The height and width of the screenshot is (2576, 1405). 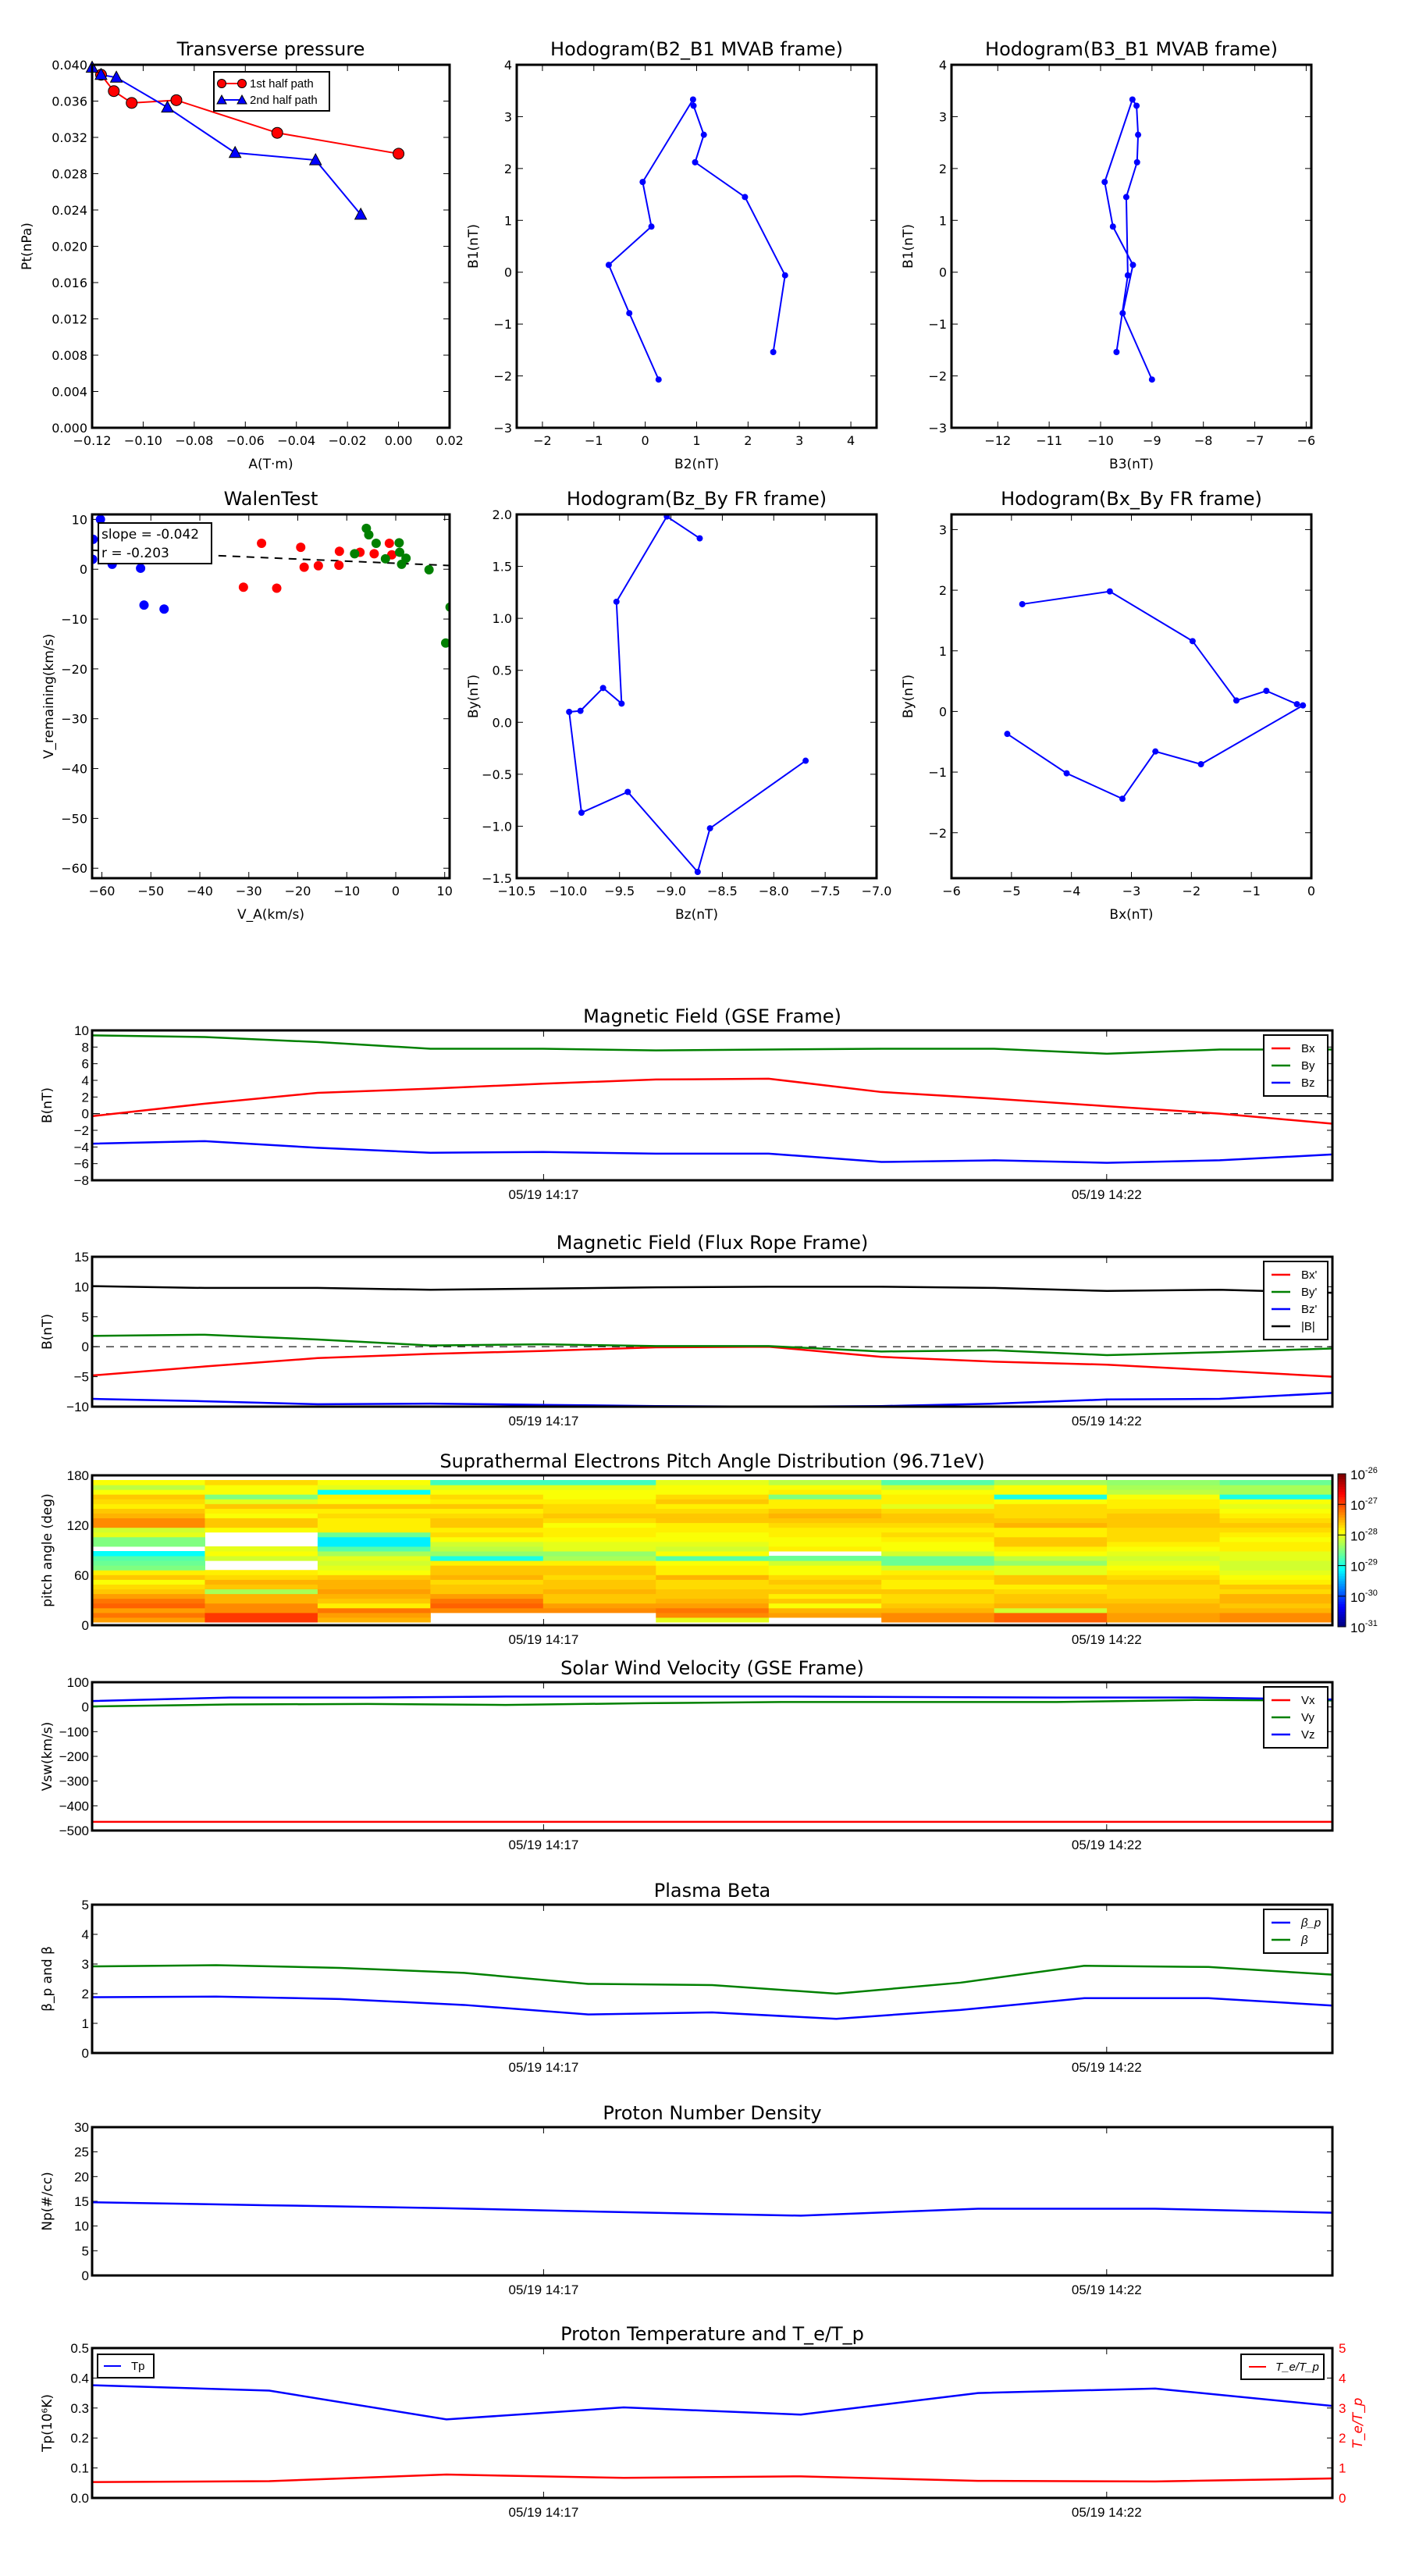 I want to click on x-tick-label: 05/19 14:17, so click(x=543, y=2289).